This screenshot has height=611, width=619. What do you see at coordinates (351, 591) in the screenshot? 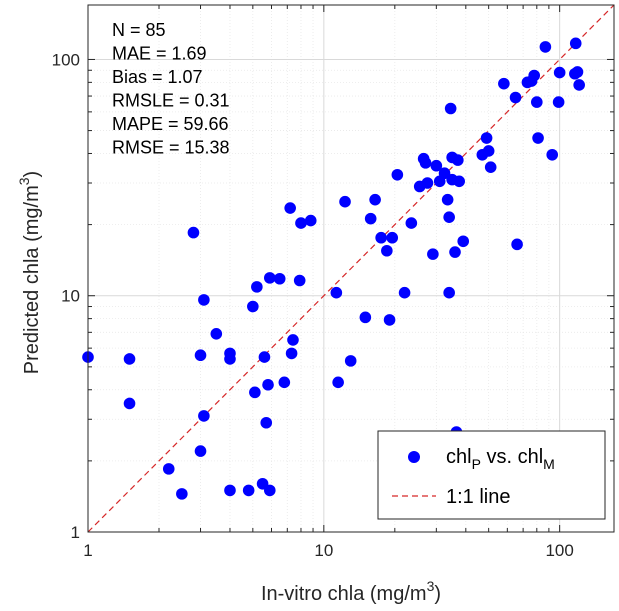
I see `x-axis-label: In-vitro chla (mg/m3)` at bounding box center [351, 591].